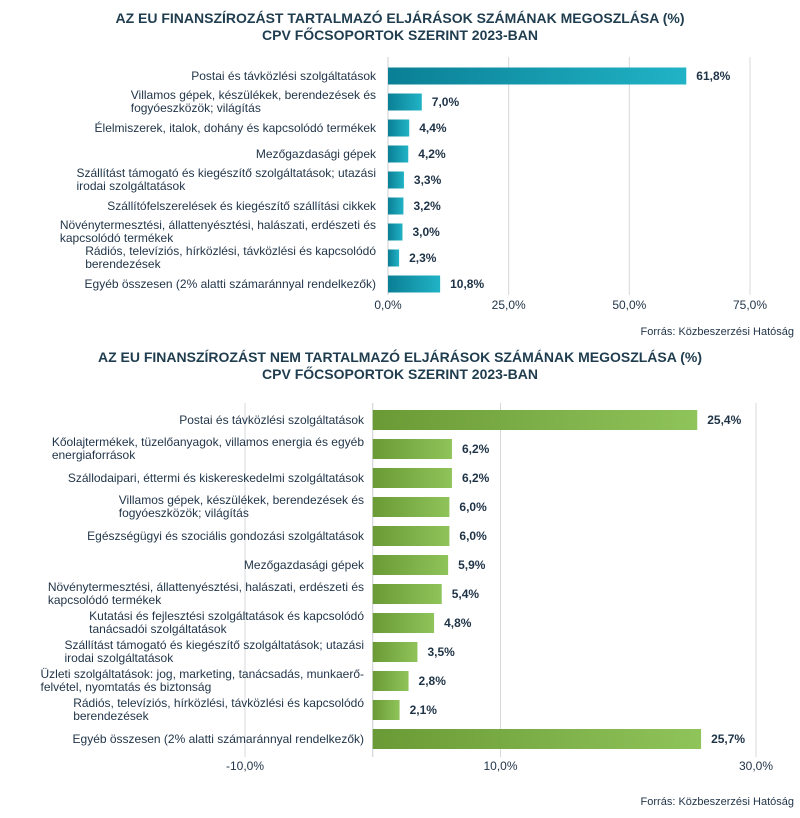 The height and width of the screenshot is (818, 800). I want to click on chart2-category-label: Postai és távközlési szolgáltatások, so click(272, 420).